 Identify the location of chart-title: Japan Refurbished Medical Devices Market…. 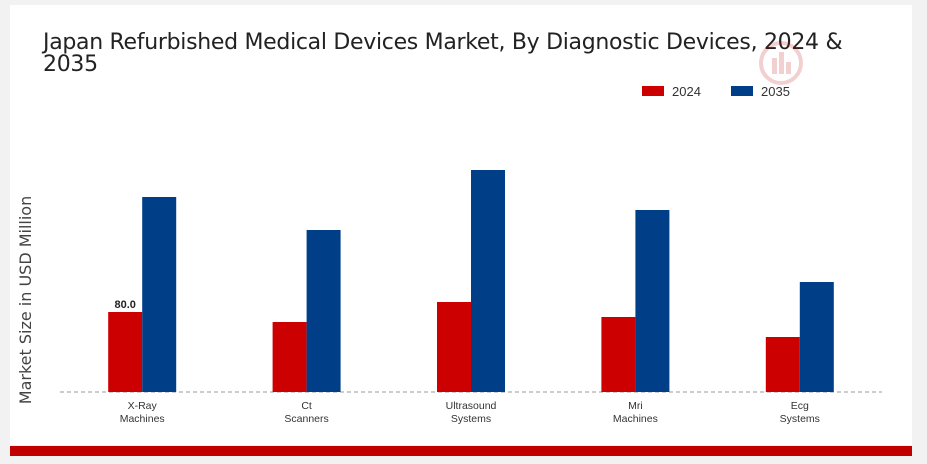
(443, 53).